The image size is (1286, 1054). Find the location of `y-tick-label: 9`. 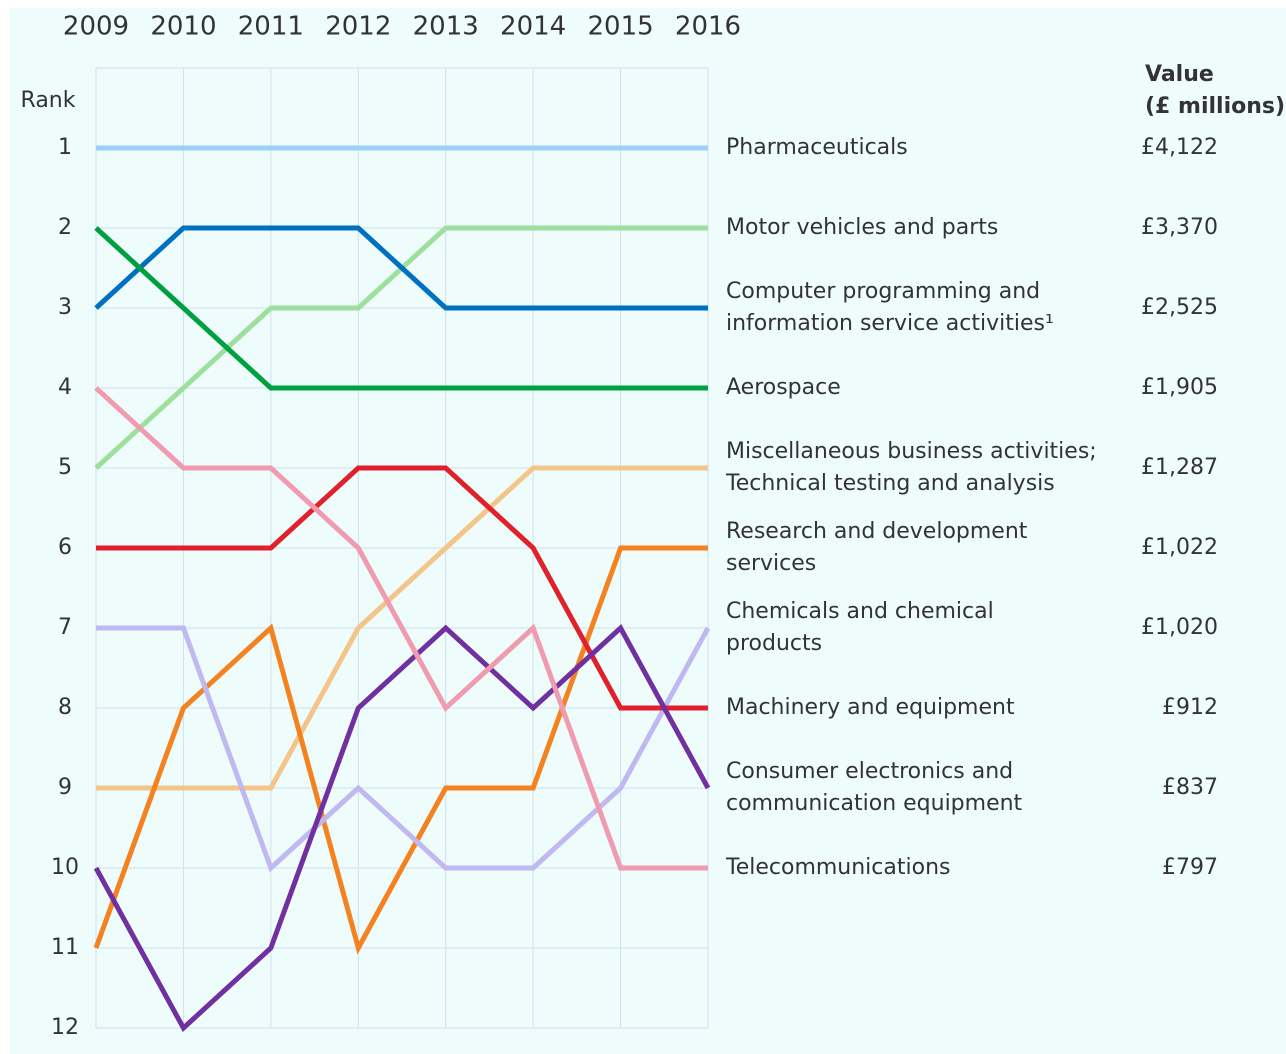

y-tick-label: 9 is located at coordinates (65, 787).